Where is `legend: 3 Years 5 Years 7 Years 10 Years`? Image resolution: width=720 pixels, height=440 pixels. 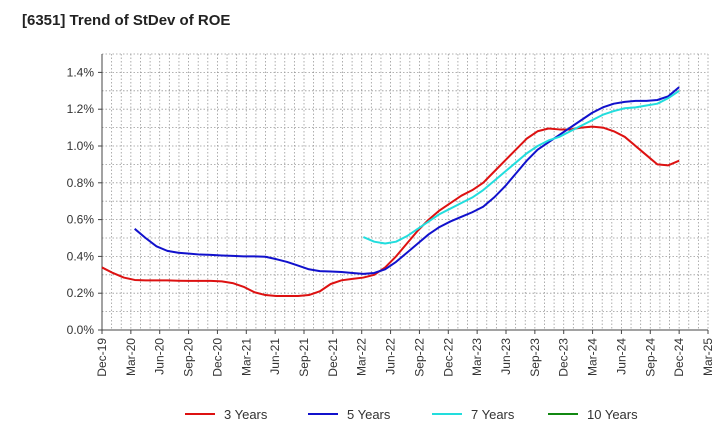
legend: 3 Years 5 Years 7 Years 10 Years is located at coordinates (411, 414).